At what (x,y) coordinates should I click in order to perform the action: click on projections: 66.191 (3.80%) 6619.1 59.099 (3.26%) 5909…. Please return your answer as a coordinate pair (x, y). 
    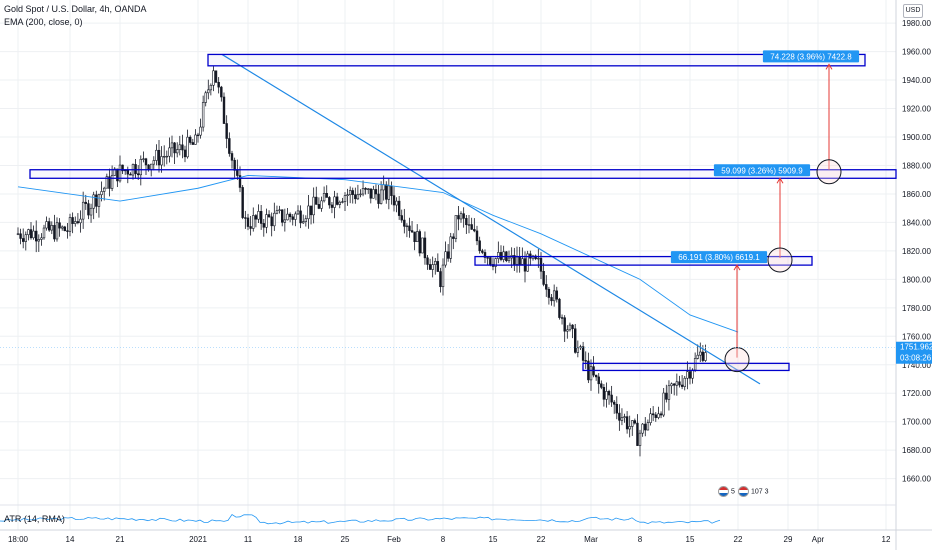
    Looking at the image, I should click on (765, 211).